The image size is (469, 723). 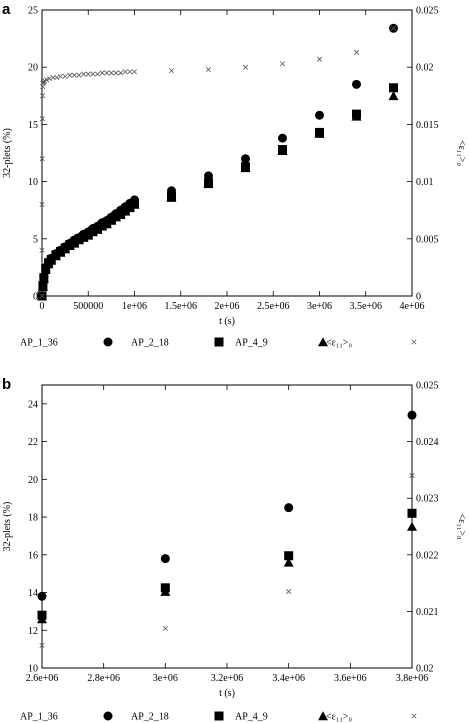 I want to click on p0-x-tick-label: 1.5e+06, so click(x=180, y=306).